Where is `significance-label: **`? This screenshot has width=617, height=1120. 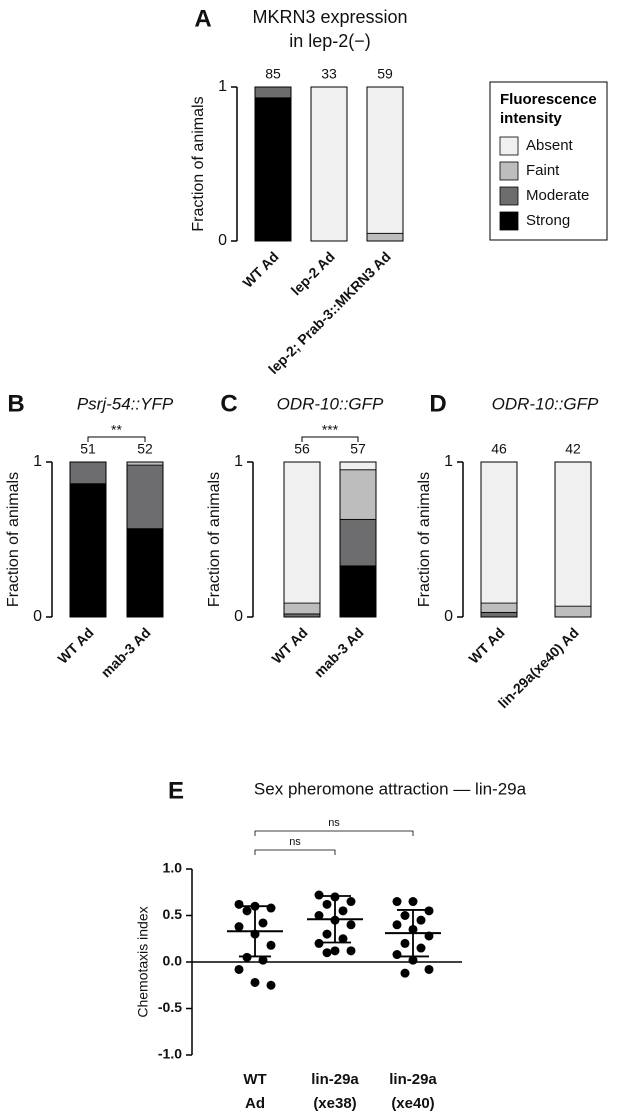 significance-label: ** is located at coordinates (116, 430).